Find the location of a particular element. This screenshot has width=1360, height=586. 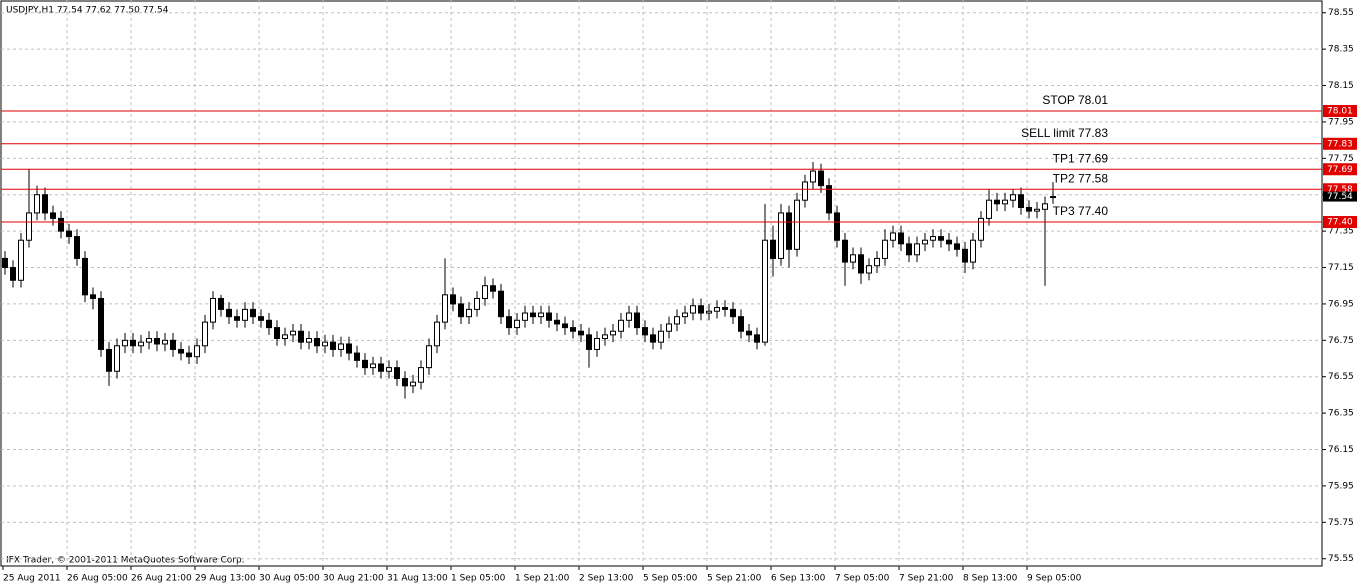

level-label: TP2 77.58 is located at coordinates (1081, 178).